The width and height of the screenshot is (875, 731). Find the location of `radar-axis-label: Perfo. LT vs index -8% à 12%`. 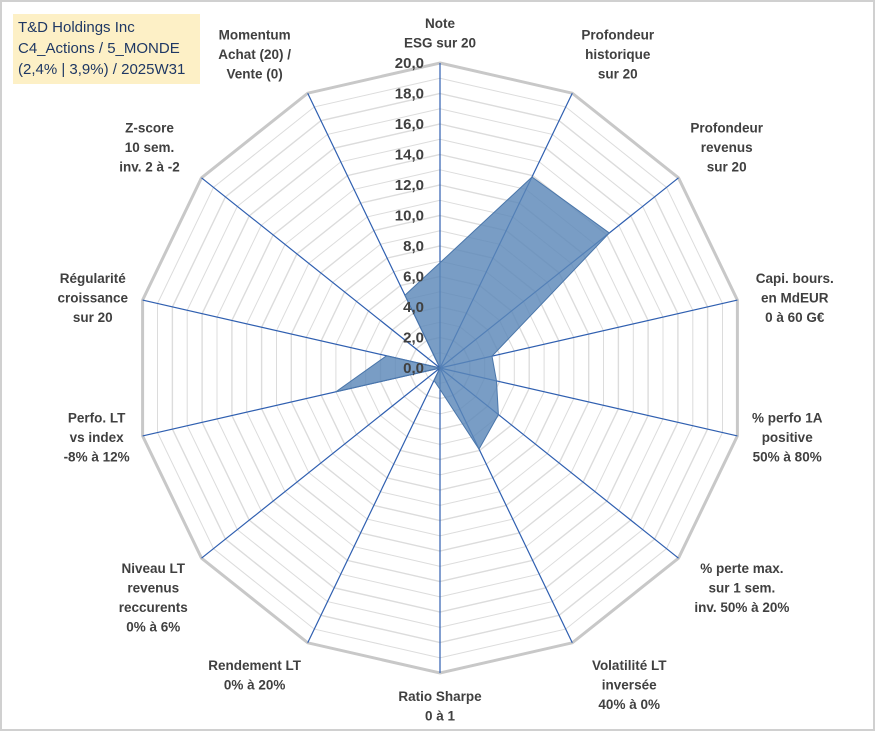

radar-axis-label: Perfo. LT vs index -8% à 12% is located at coordinates (97, 437).